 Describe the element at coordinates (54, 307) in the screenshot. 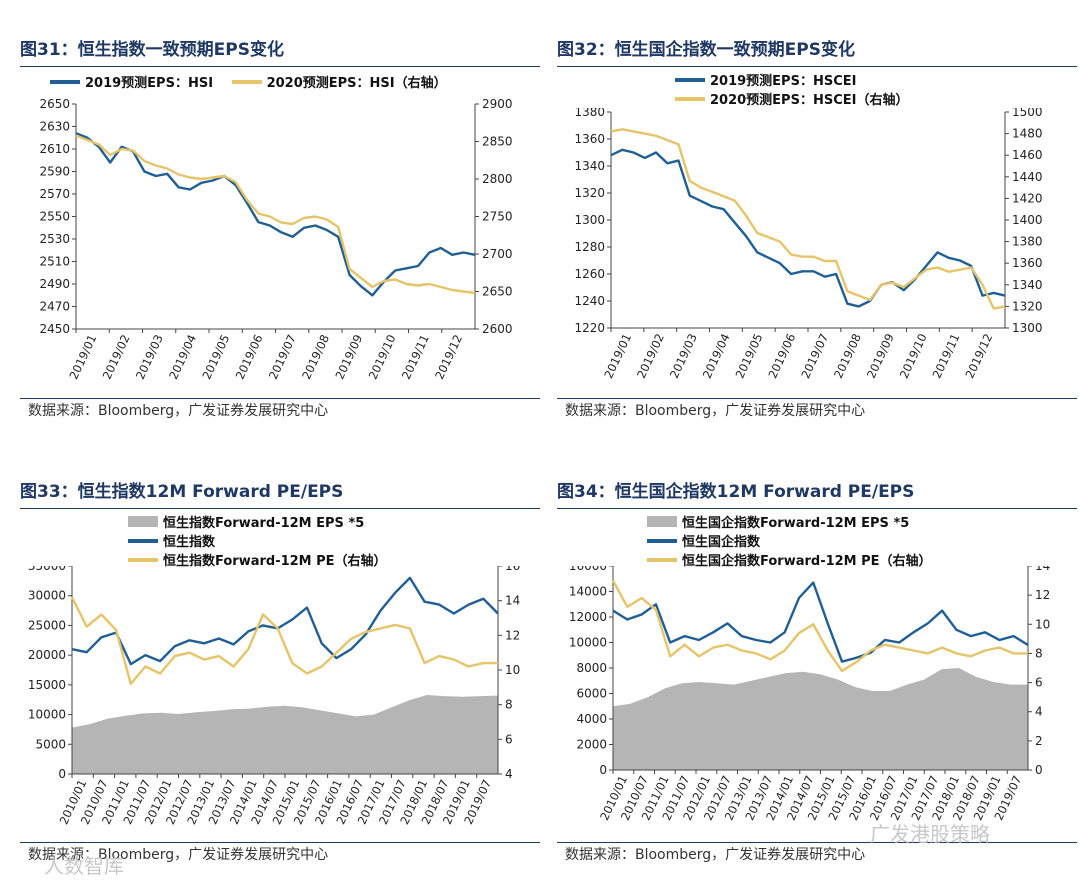

I see `y-tick-label: 2470` at that location.